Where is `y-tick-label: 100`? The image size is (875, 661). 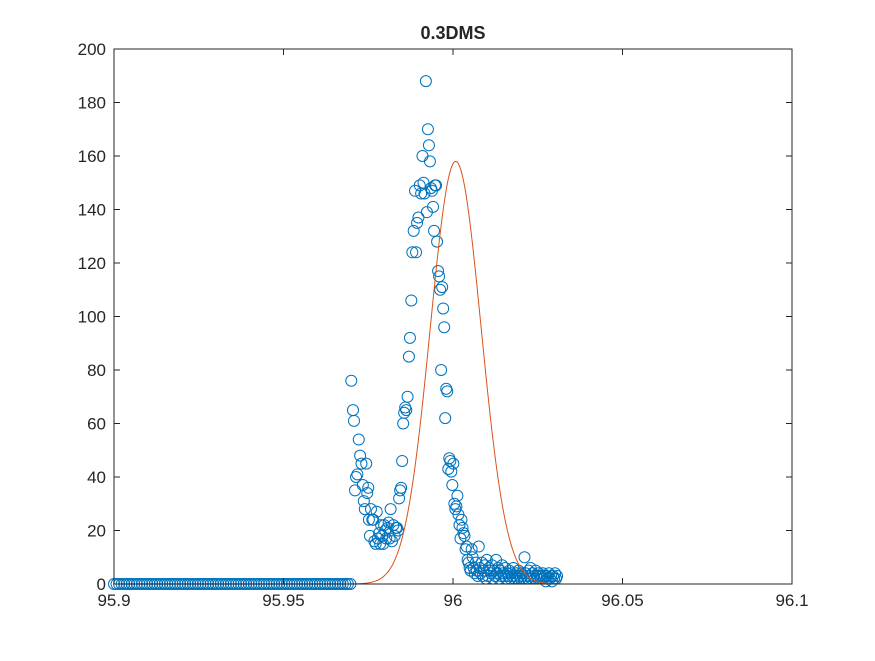 y-tick-label: 100 is located at coordinates (92, 317).